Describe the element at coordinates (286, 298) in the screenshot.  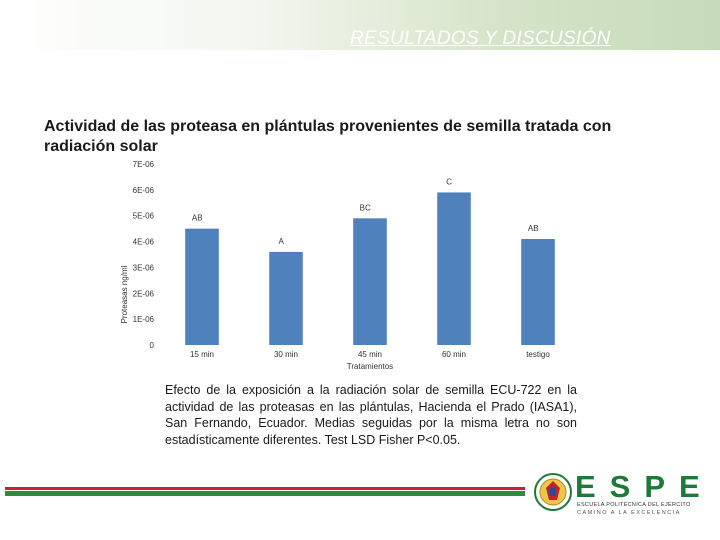
I see `bar-30-min` at that location.